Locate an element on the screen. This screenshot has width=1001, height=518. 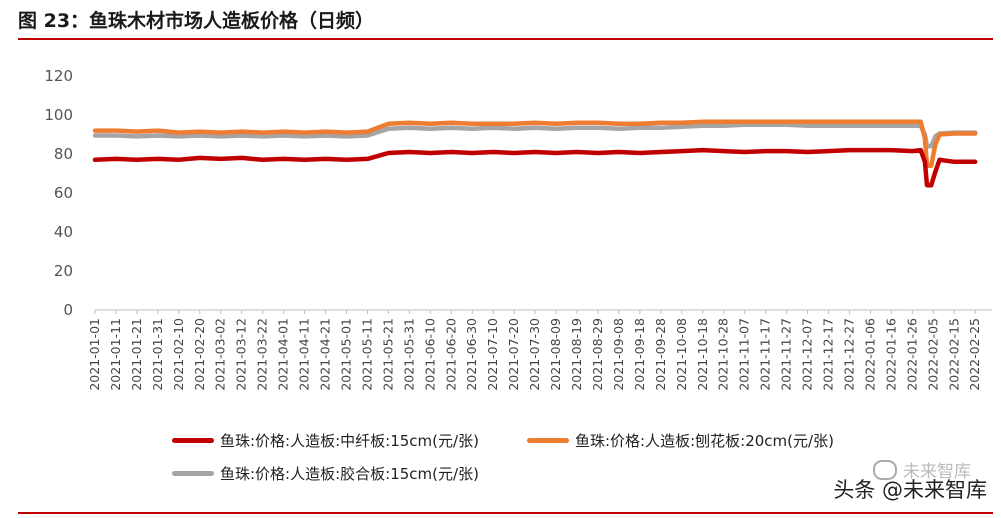
x-tick-label: 2021-09-08 is located at coordinates (618, 354).